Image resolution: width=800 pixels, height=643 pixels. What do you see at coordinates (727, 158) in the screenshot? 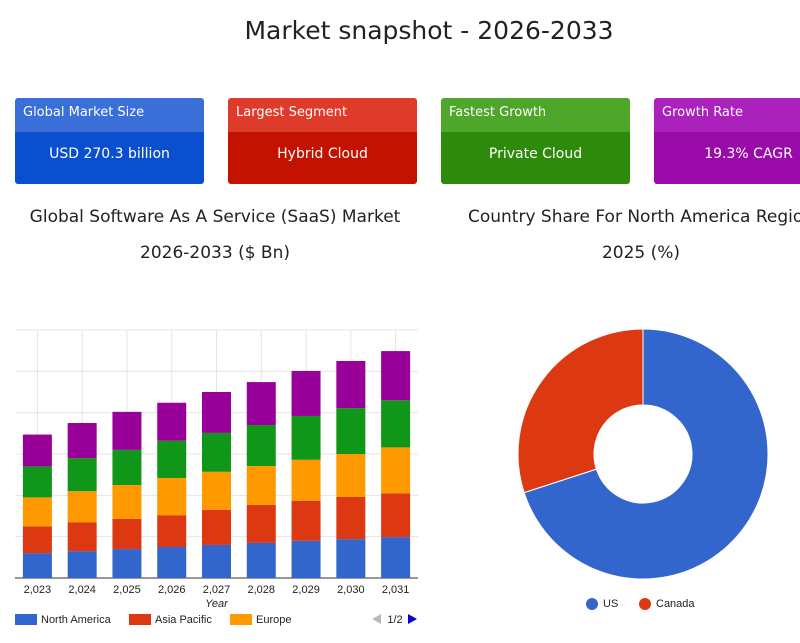
I see `card-value: 19.3% CAGR` at bounding box center [727, 158].